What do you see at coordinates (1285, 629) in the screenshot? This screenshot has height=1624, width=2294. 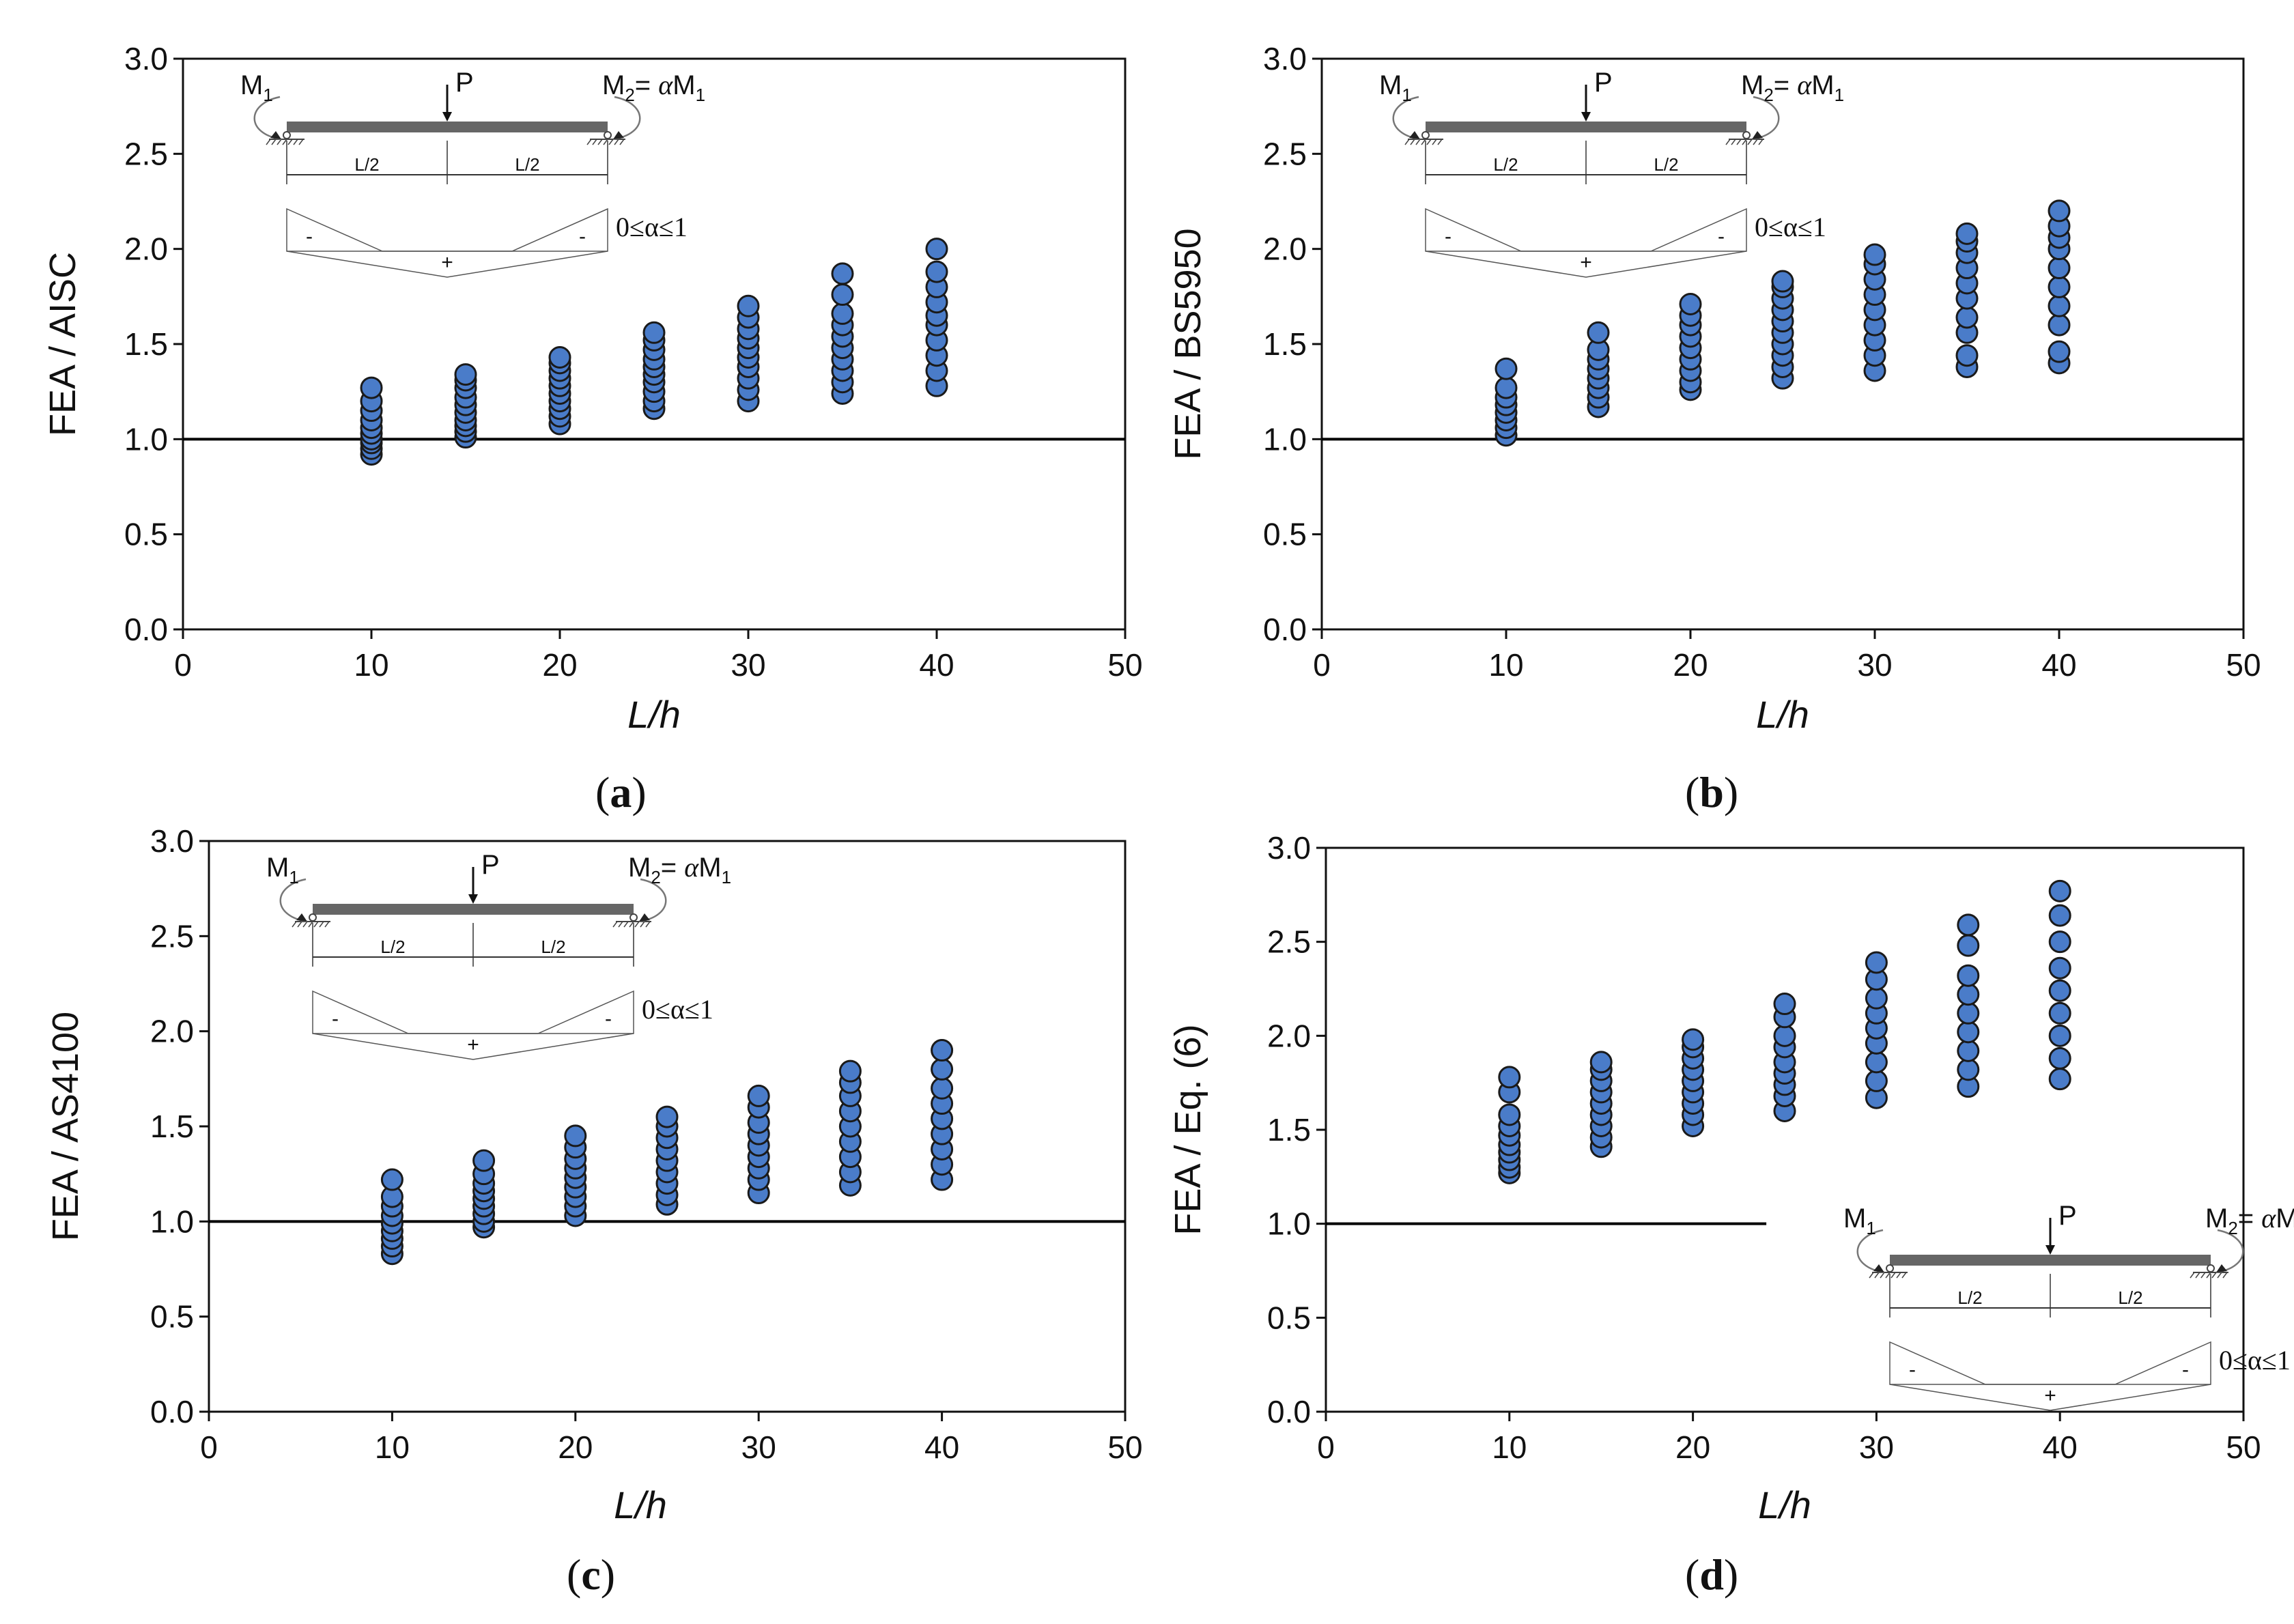 I see `y-tick-label: 0.0` at bounding box center [1285, 629].